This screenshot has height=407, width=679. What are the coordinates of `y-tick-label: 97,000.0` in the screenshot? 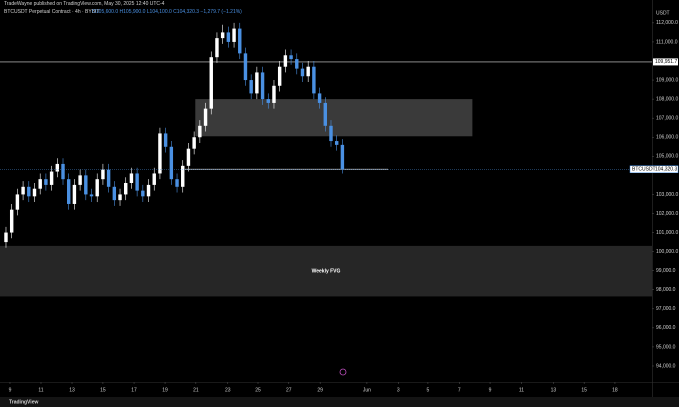 It's located at (666, 309).